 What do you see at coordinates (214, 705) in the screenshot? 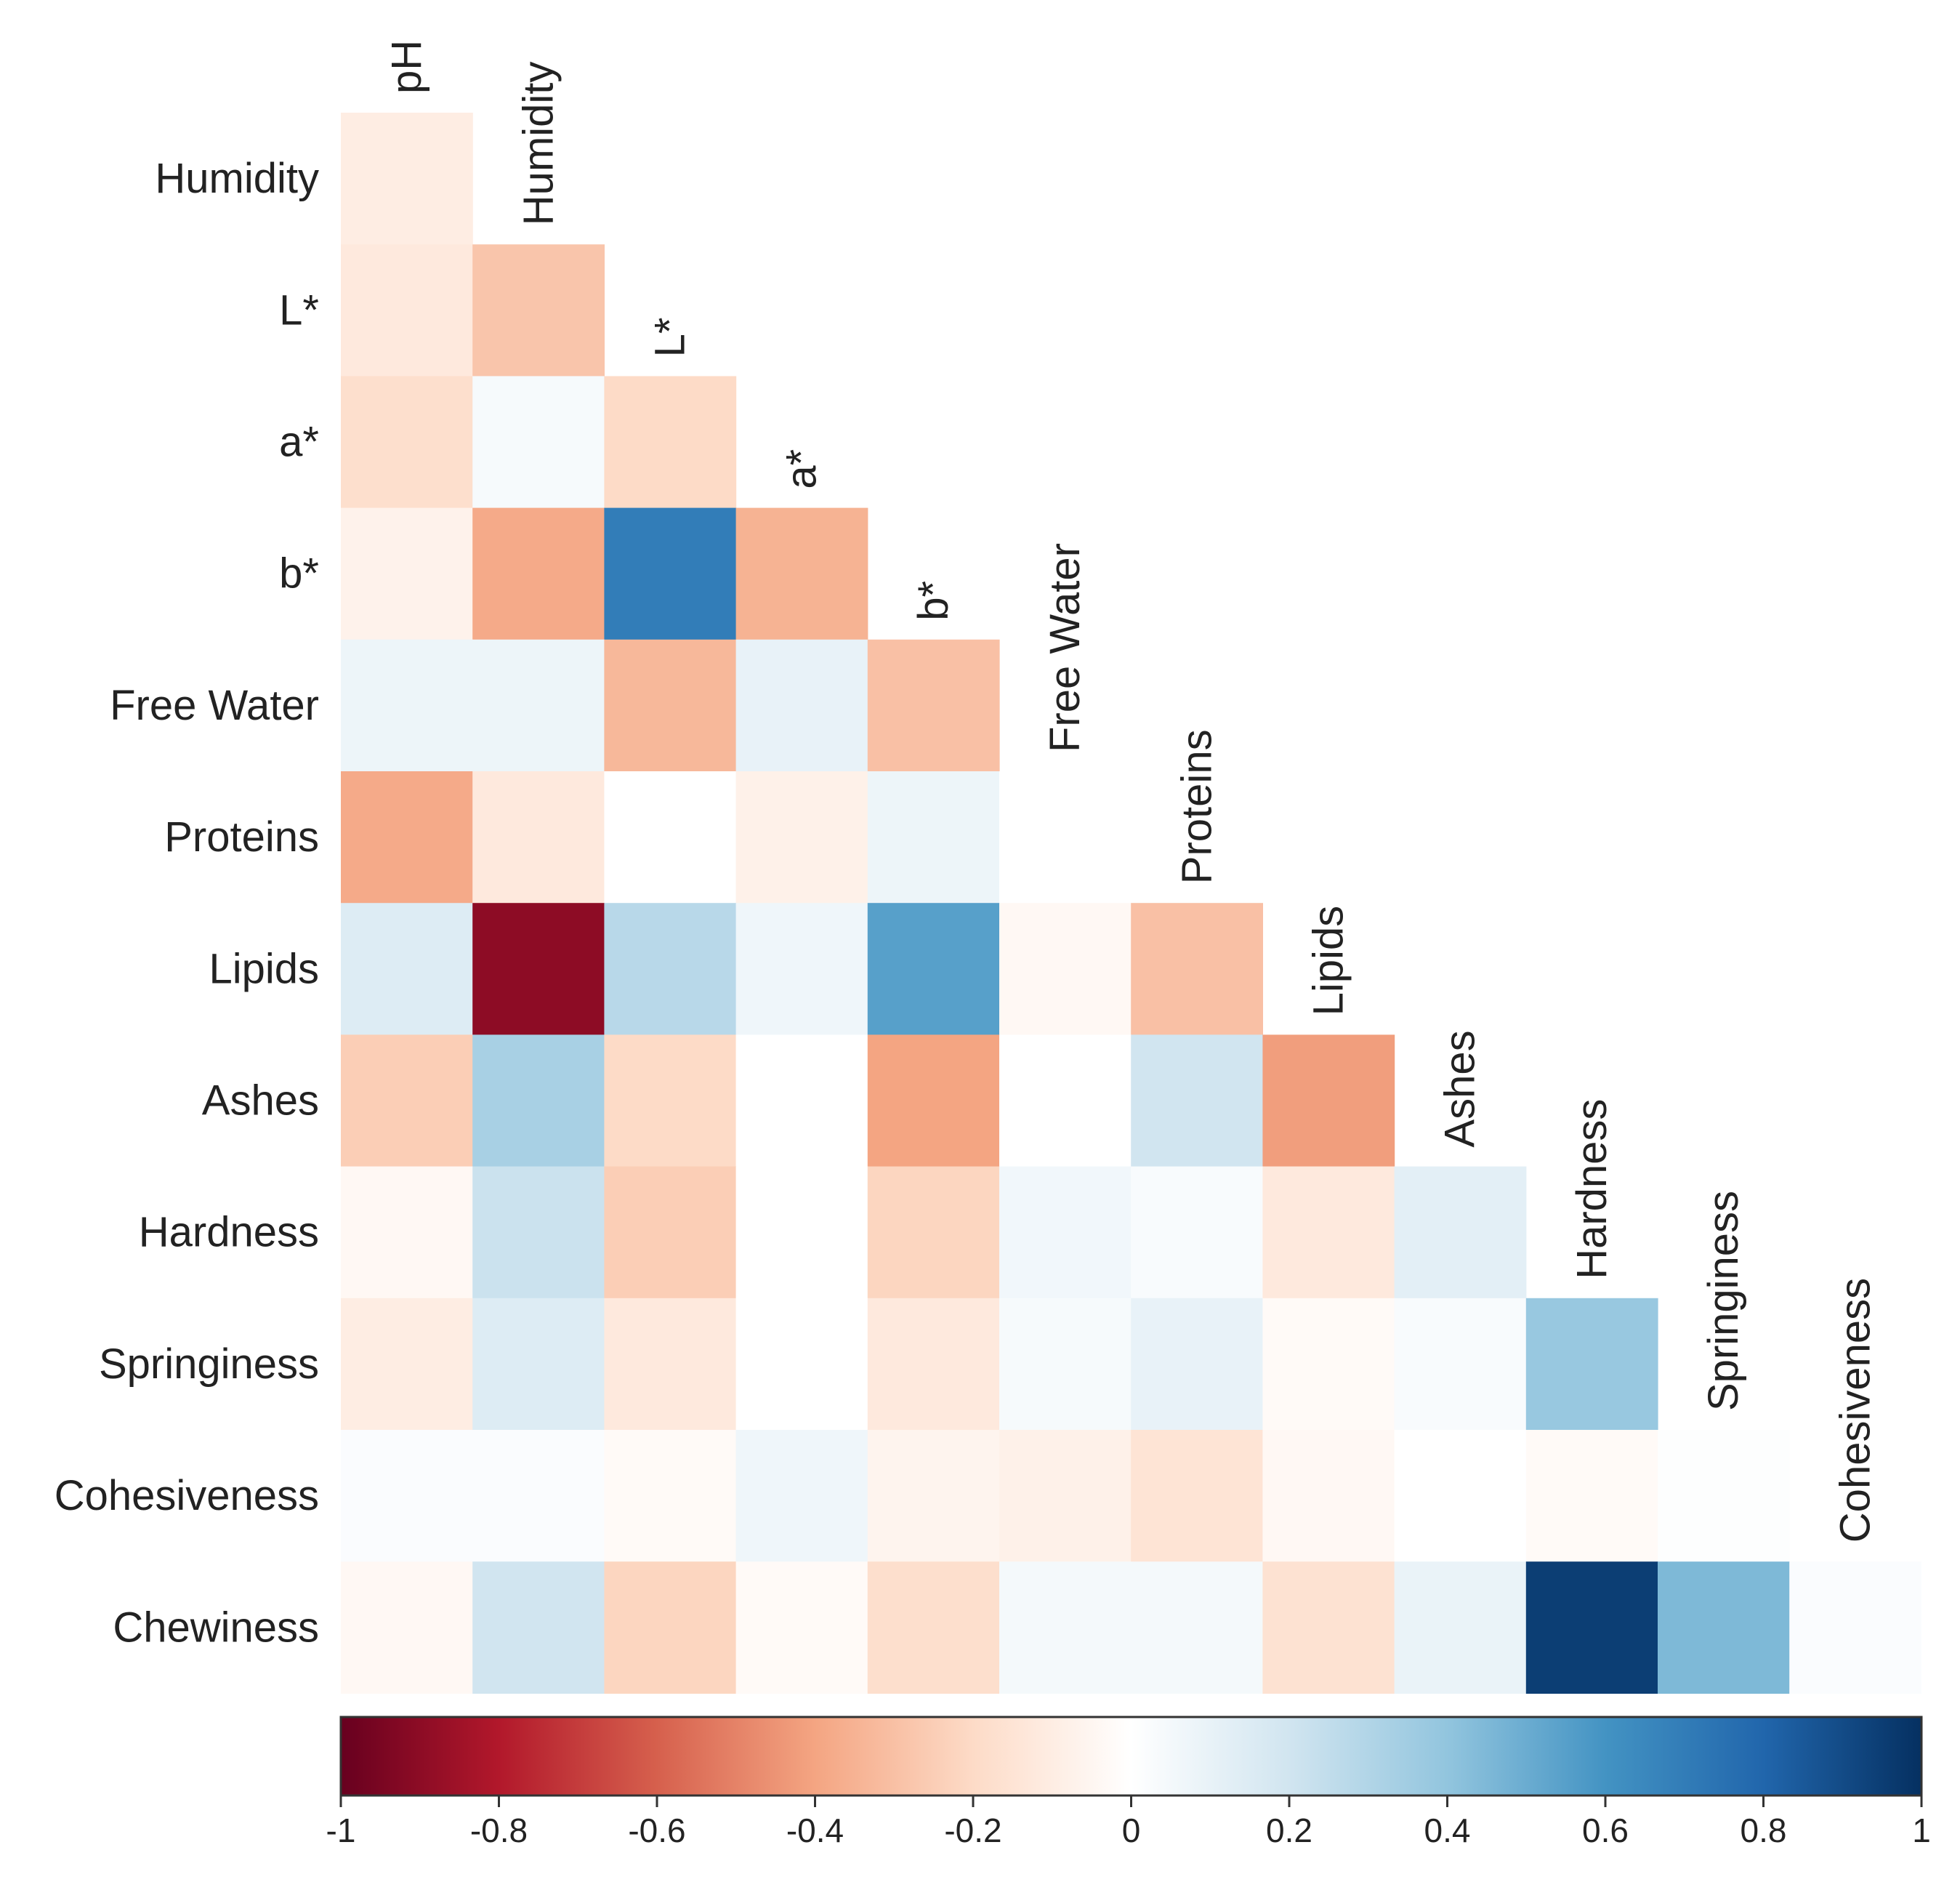
I see `row-label-free-water: Free Water` at bounding box center [214, 705].